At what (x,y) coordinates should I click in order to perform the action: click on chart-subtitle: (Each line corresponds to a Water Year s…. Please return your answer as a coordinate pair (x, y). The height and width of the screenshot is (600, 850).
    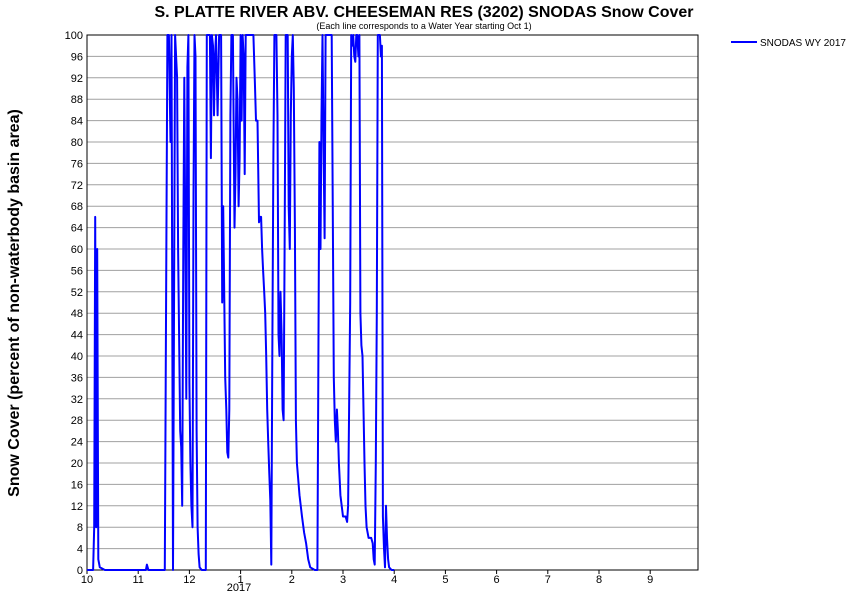
    Looking at the image, I should click on (423, 26).